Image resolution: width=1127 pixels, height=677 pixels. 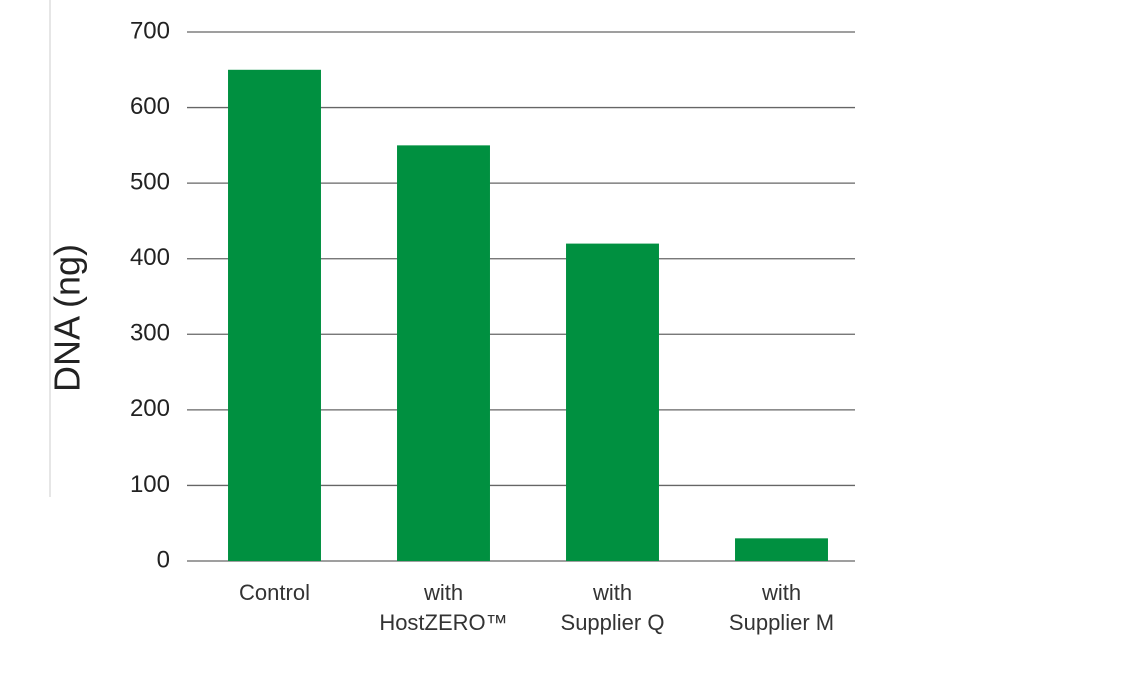 What do you see at coordinates (443, 607) in the screenshot?
I see `x-tick-label: with HostZERO™` at bounding box center [443, 607].